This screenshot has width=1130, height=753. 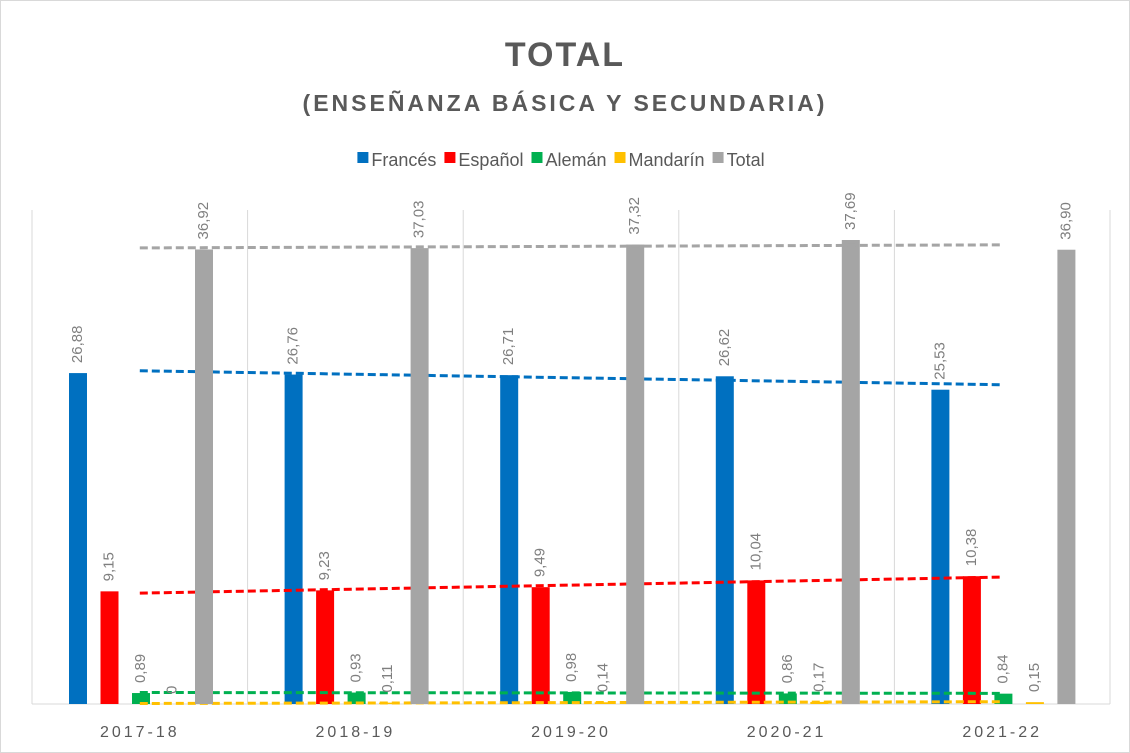 I want to click on data-label: 0, so click(x=171, y=690).